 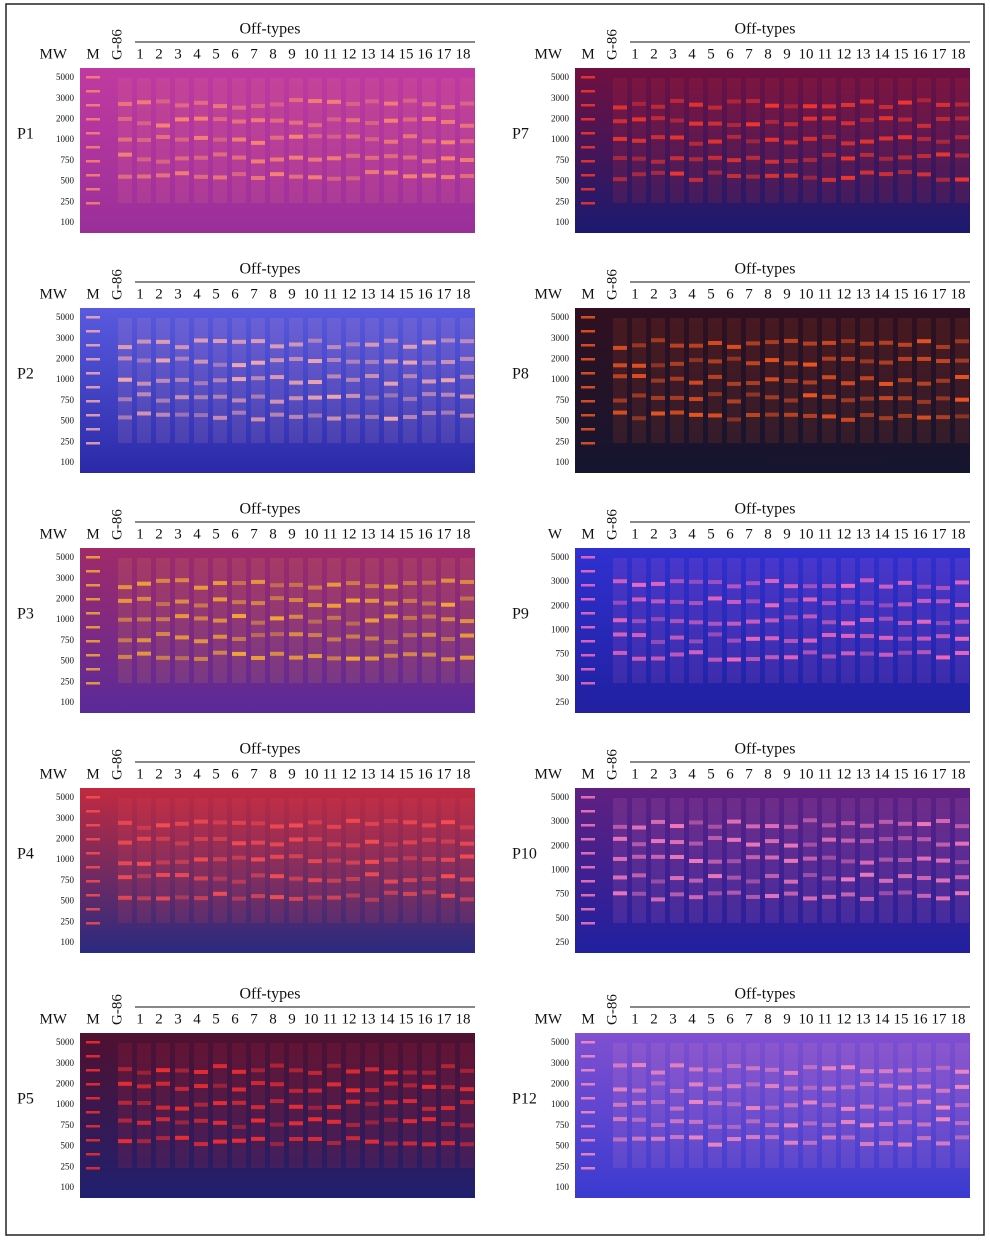 I want to click on lane-number: 5, so click(x=216, y=1019).